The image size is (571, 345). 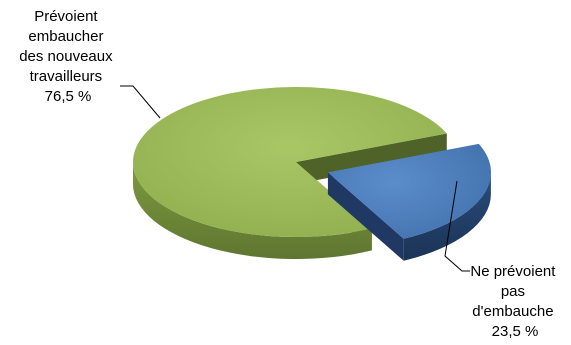 I want to click on slice-ne-prevoient-pas, so click(x=409, y=202).